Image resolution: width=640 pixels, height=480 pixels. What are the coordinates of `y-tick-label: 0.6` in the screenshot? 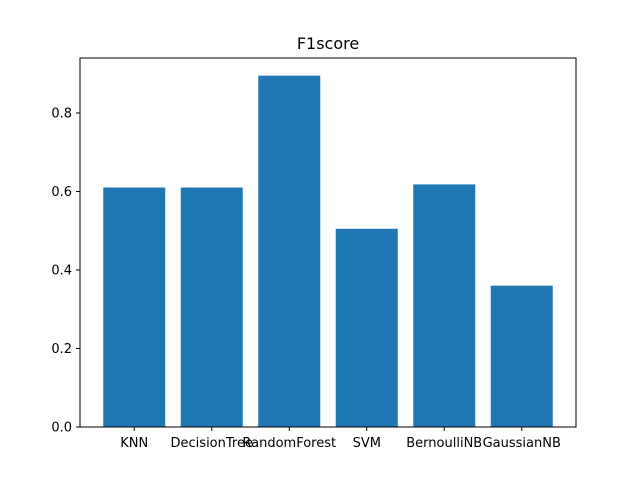 It's located at (61, 192).